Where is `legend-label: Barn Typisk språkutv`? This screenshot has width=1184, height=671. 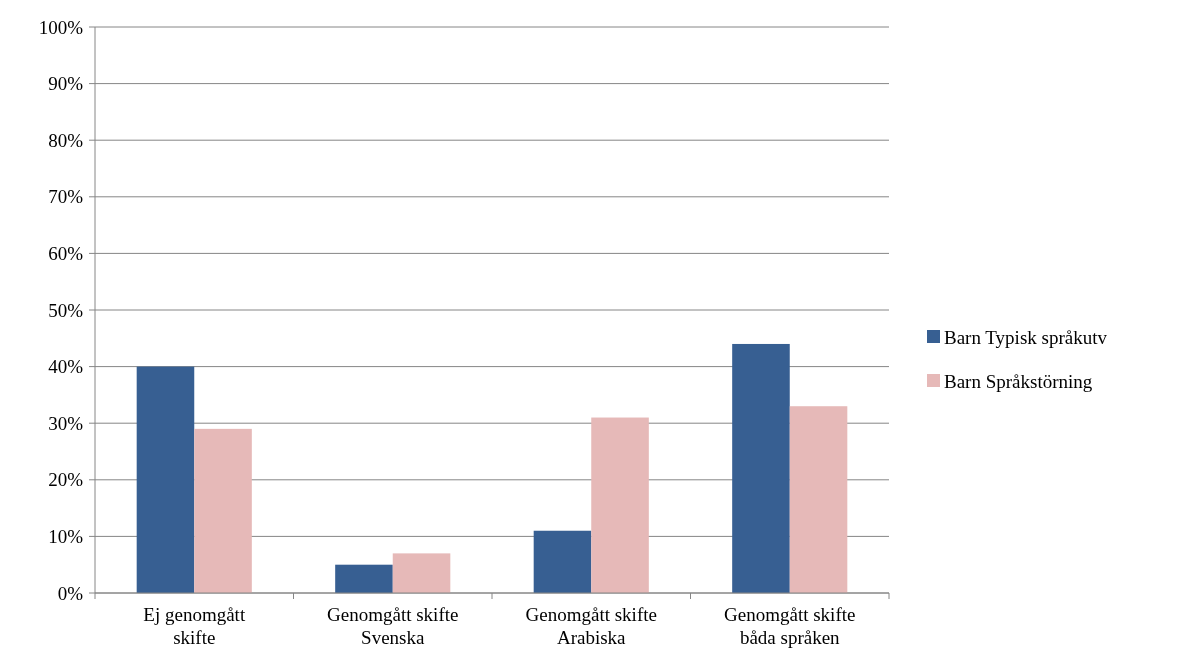 legend-label: Barn Typisk språkutv is located at coordinates (1026, 337).